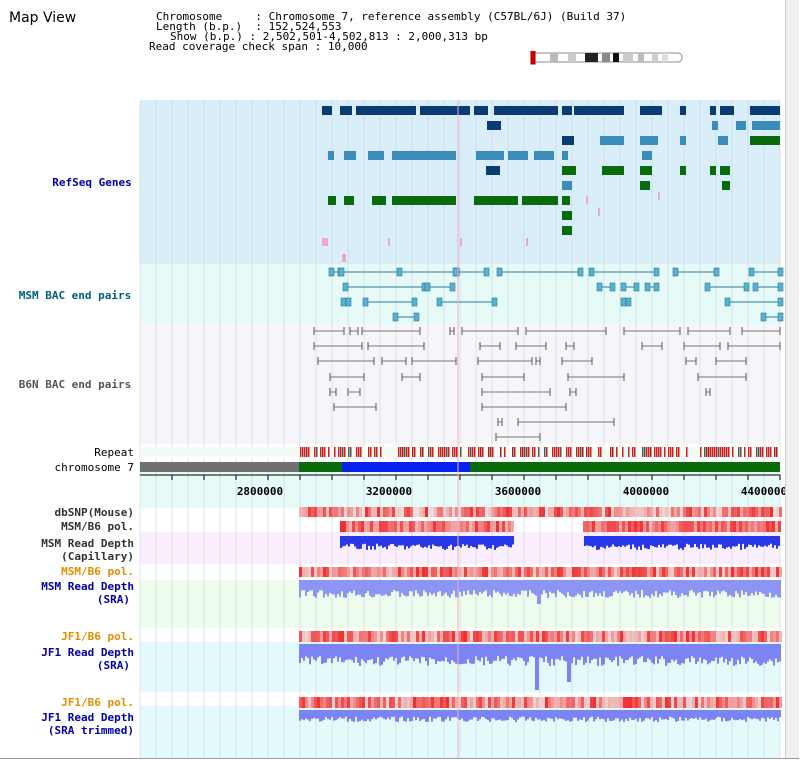 The height and width of the screenshot is (760, 800). I want to click on label-b6n-bac: B6N BAC end pairs, so click(75, 384).